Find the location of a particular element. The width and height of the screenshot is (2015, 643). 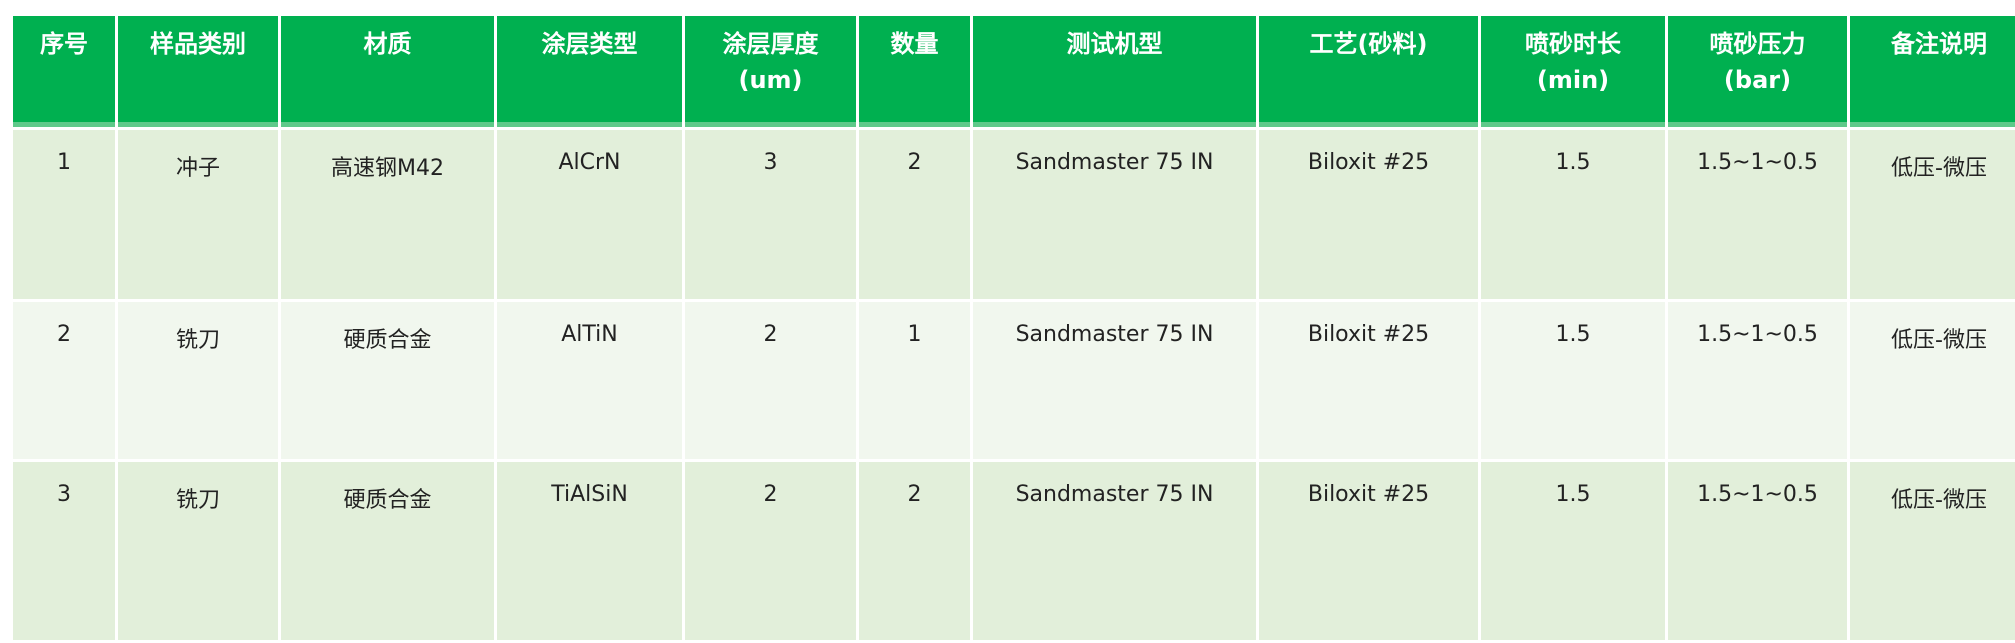

cell-coating-type: TiAlSiN is located at coordinates (589, 551).